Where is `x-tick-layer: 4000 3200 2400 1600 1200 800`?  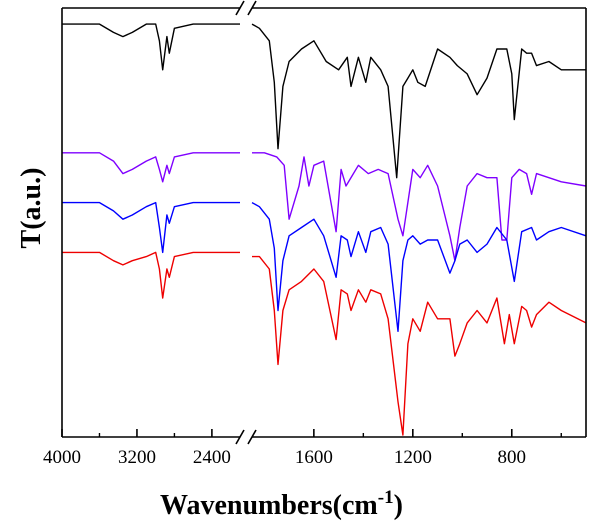 x-tick-layer: 4000 3200 2400 1600 1200 800 is located at coordinates (302, 448).